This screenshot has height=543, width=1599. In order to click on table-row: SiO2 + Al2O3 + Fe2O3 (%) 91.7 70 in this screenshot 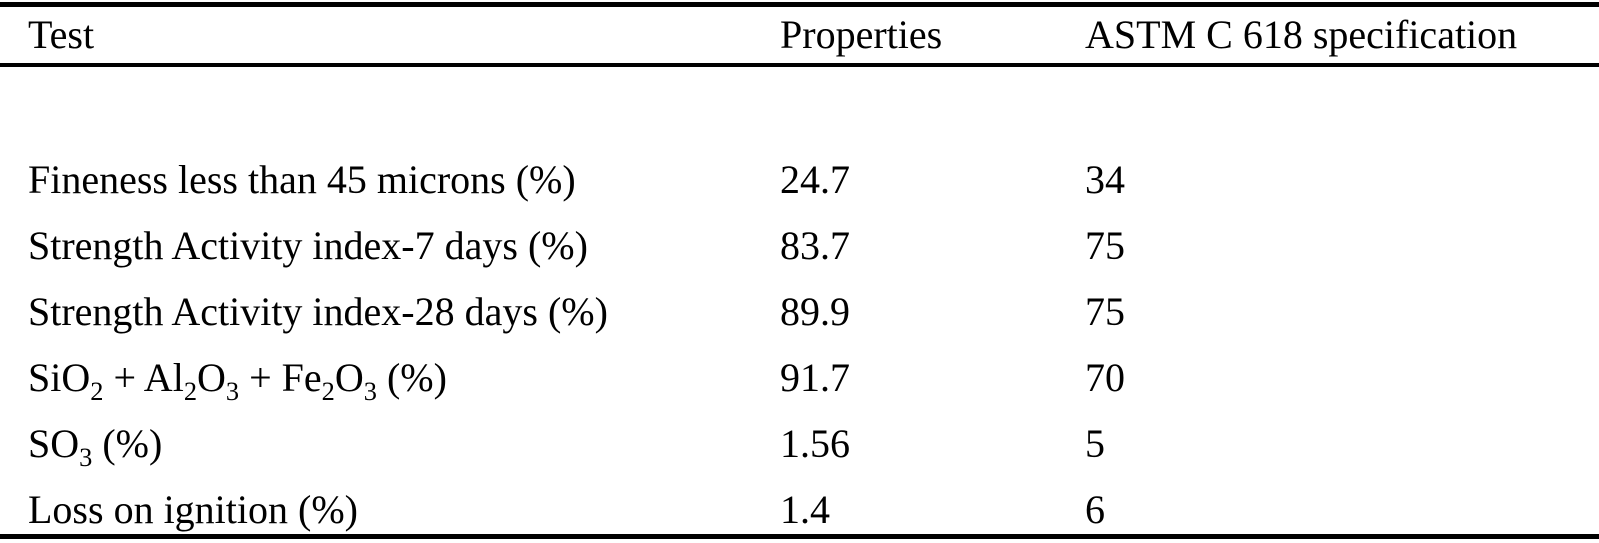, I will do `click(799, 378)`.